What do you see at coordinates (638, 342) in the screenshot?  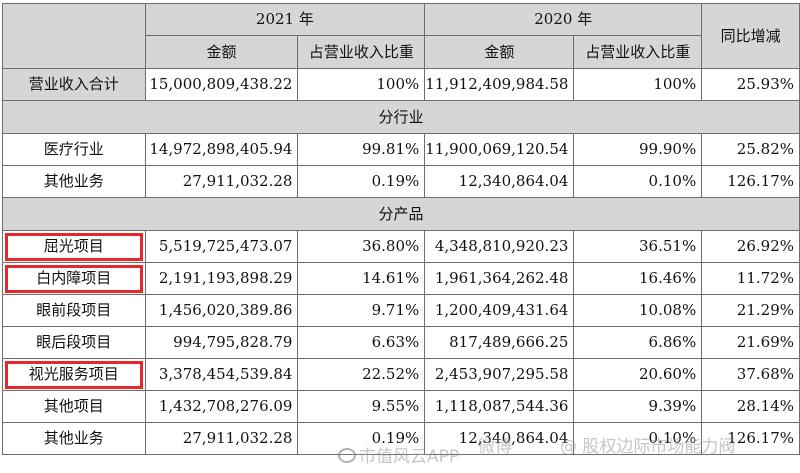 I see `ratio-2020-cell: 6.86%` at bounding box center [638, 342].